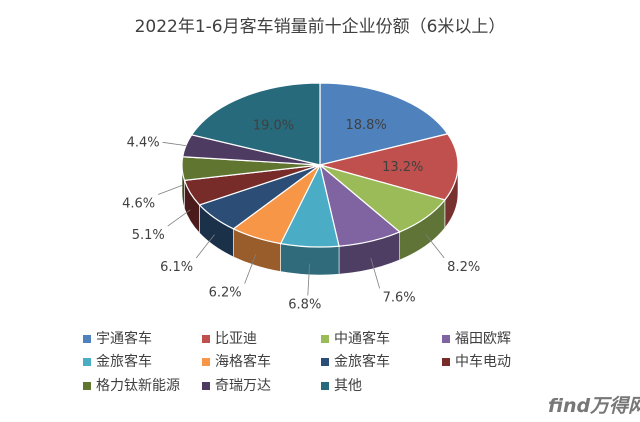 The width and height of the screenshot is (640, 422). Describe the element at coordinates (320, 220) in the screenshot. I see `pie-sides` at that location.